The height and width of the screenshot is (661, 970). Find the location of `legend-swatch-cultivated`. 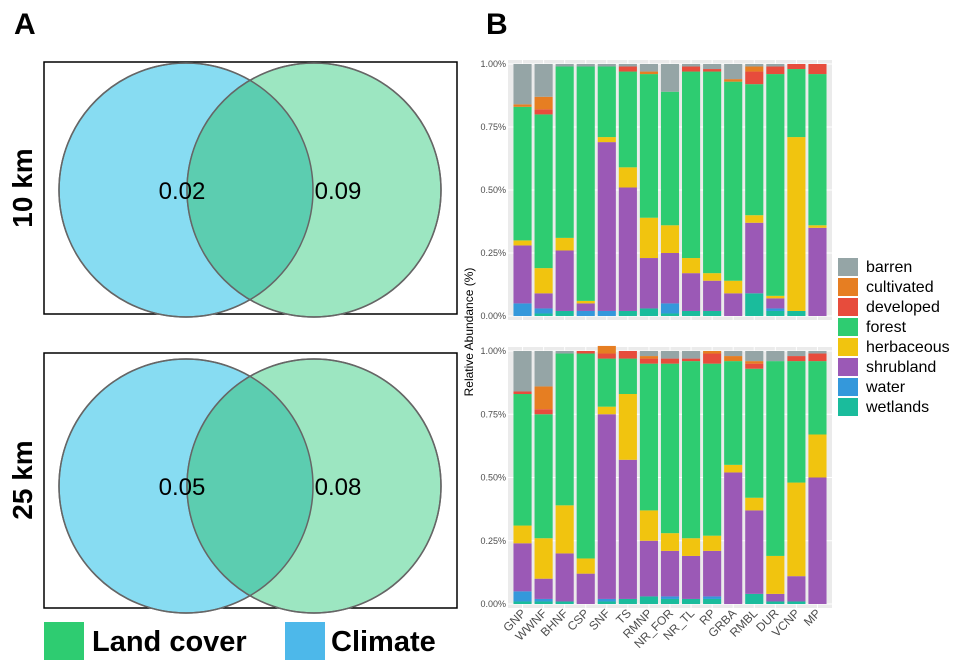

legend-swatch-cultivated is located at coordinates (848, 287).